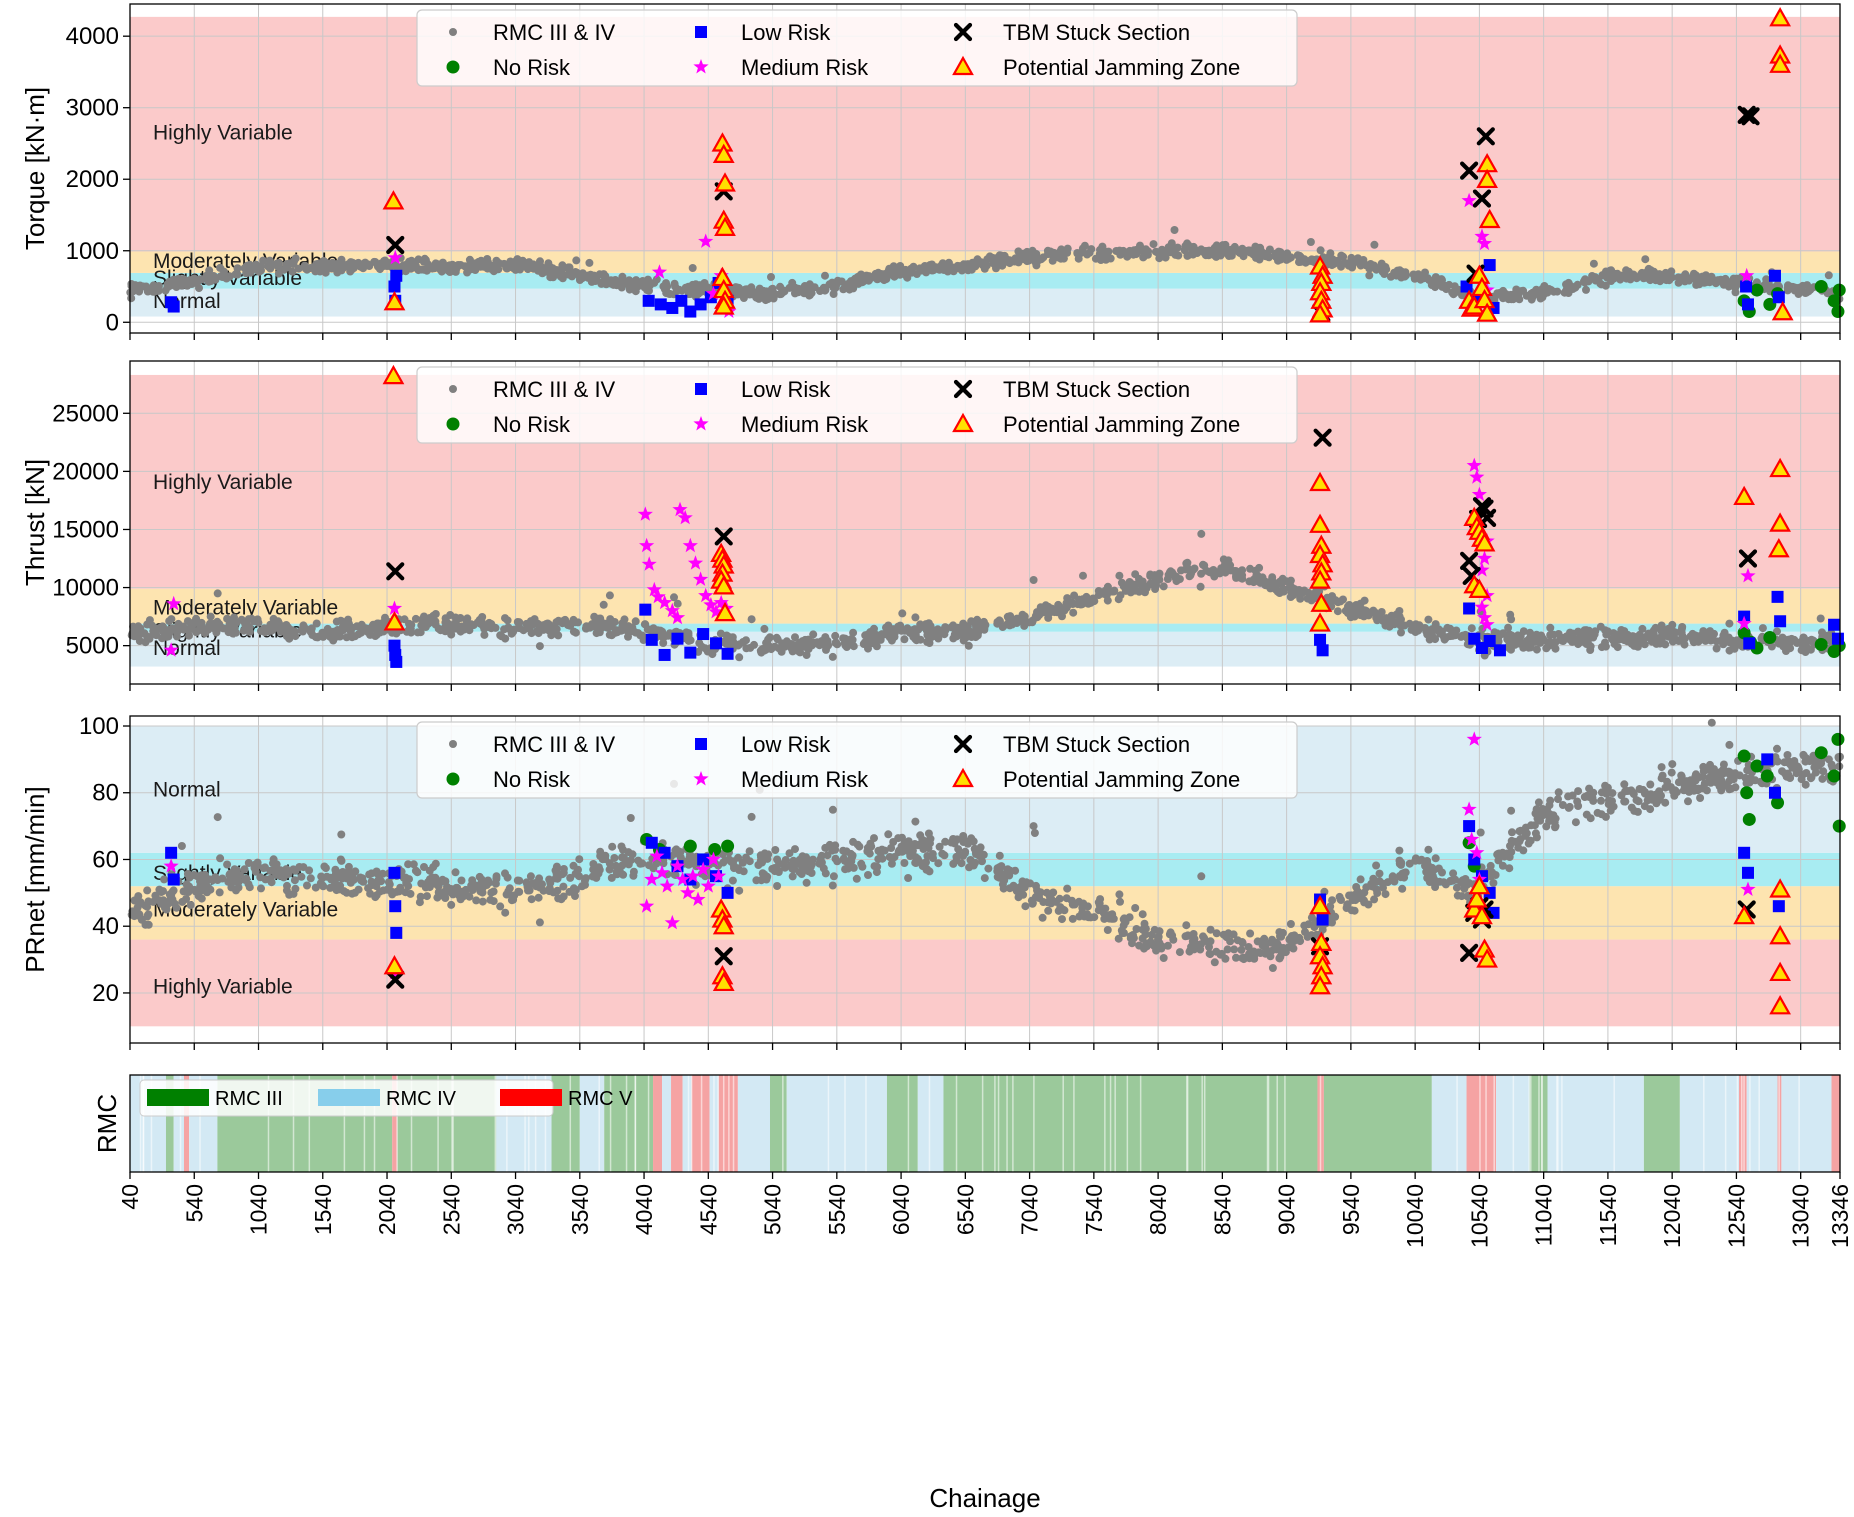 This screenshot has height=1517, width=1854. Describe the element at coordinates (107, 1123) in the screenshot. I see `y-axis-label: RMC` at that location.